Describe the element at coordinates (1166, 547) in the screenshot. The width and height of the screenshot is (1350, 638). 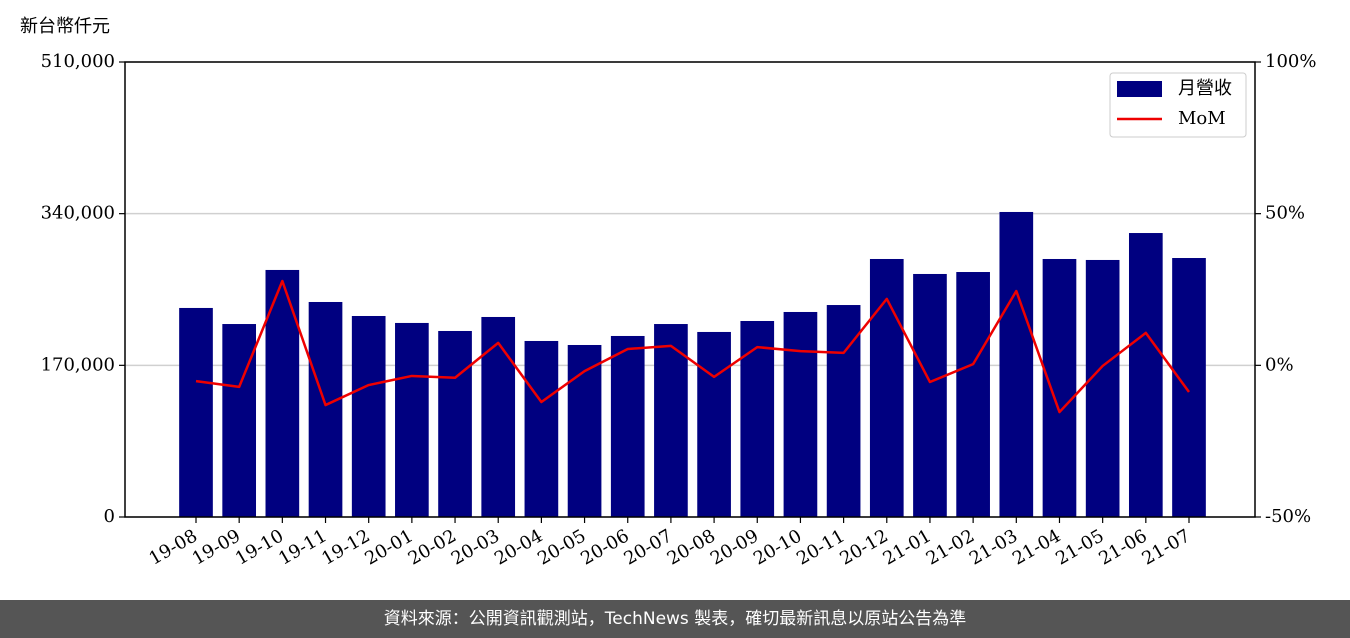
I see `x-tick-label: 21-07` at that location.